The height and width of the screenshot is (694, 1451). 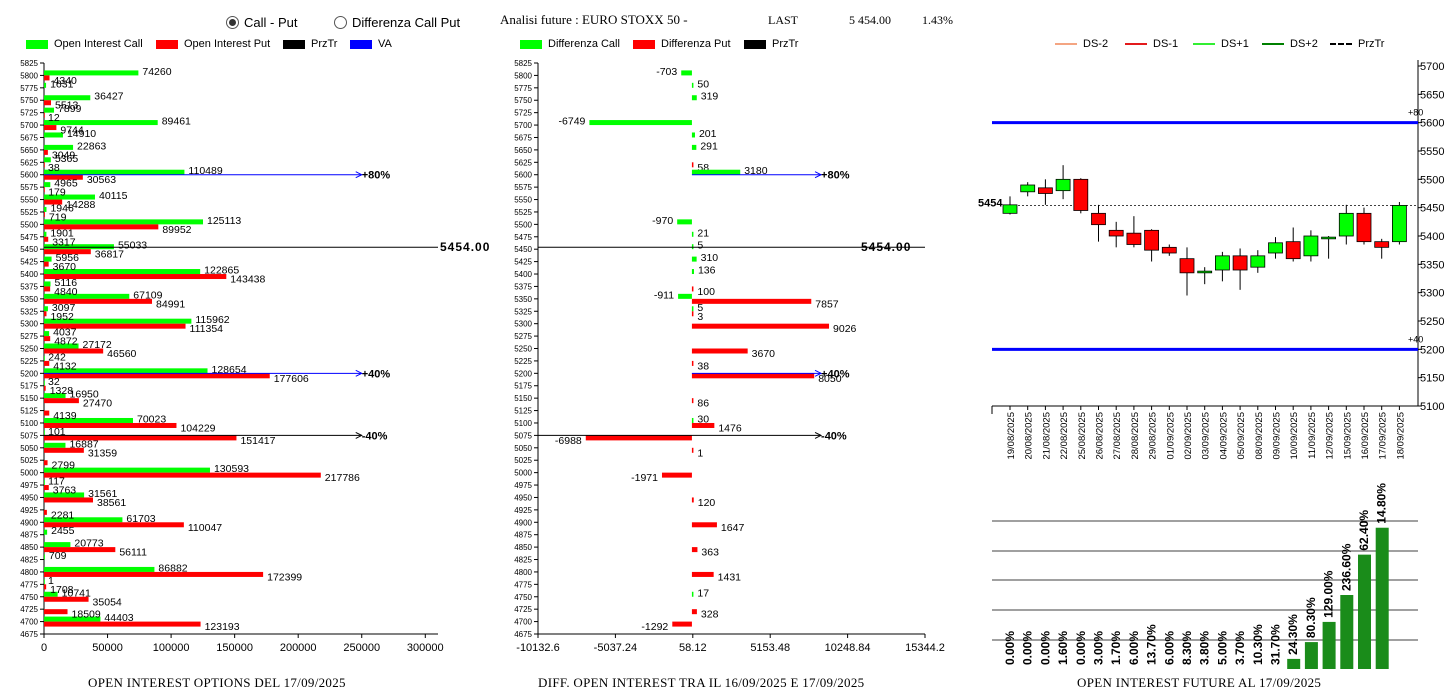 What do you see at coordinates (76, 593) in the screenshot?
I see `call-oi-label: 10741` at bounding box center [76, 593].